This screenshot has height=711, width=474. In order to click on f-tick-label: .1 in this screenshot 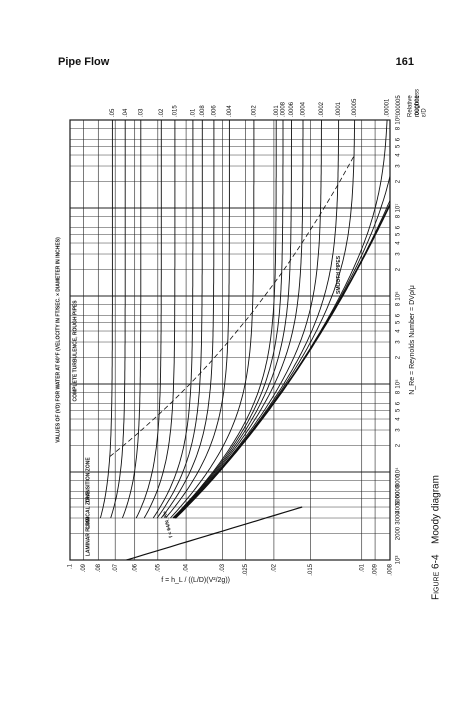, I will do `click(71, 566)`.